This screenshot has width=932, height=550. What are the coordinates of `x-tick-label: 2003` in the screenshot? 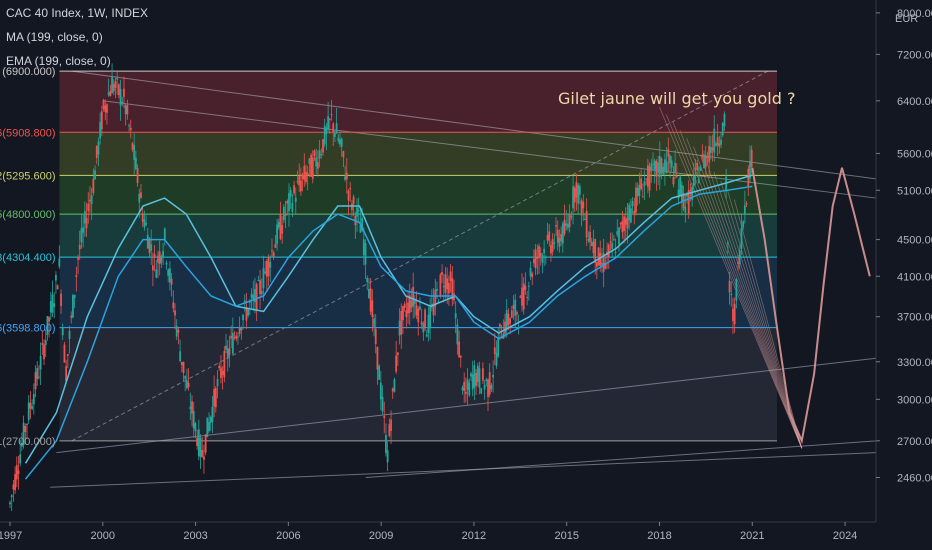 It's located at (195, 536).